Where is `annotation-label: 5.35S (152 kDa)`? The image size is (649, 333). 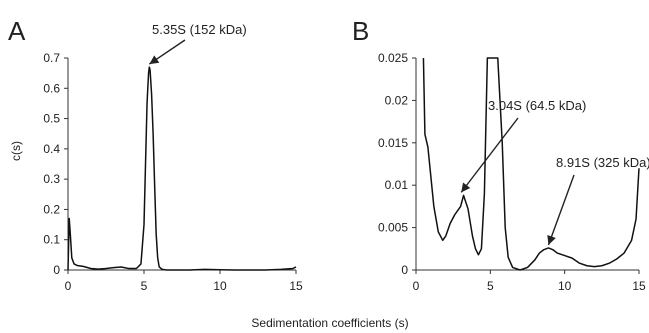 annotation-label: 5.35S (152 kDa) is located at coordinates (199, 29).